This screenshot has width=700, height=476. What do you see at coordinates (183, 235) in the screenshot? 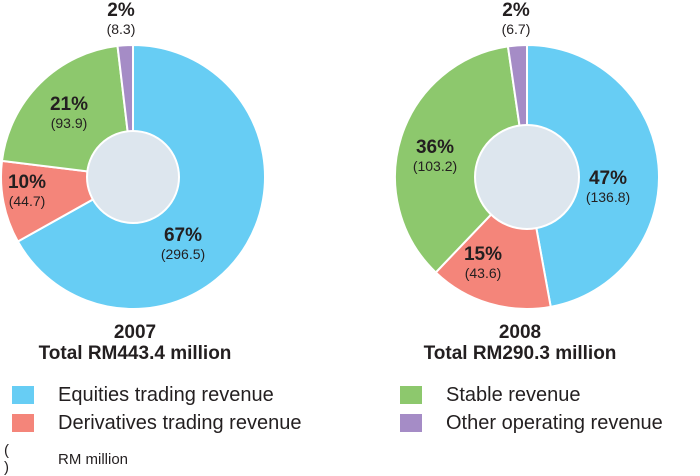
I see `pct-label-equities-2007: 67%` at bounding box center [183, 235].